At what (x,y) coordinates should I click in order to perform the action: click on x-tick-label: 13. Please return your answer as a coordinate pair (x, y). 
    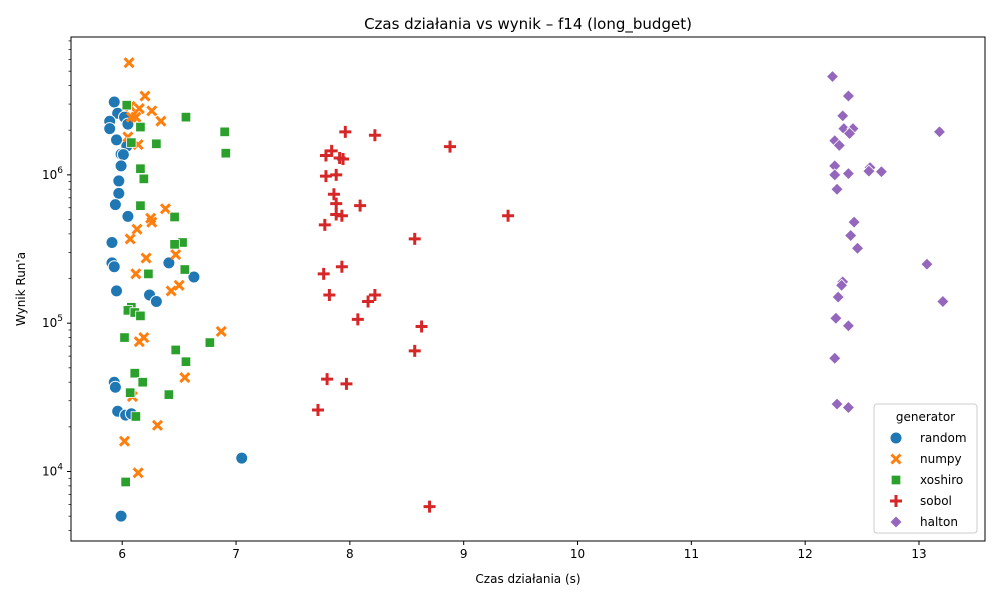
    Looking at the image, I should click on (918, 554).